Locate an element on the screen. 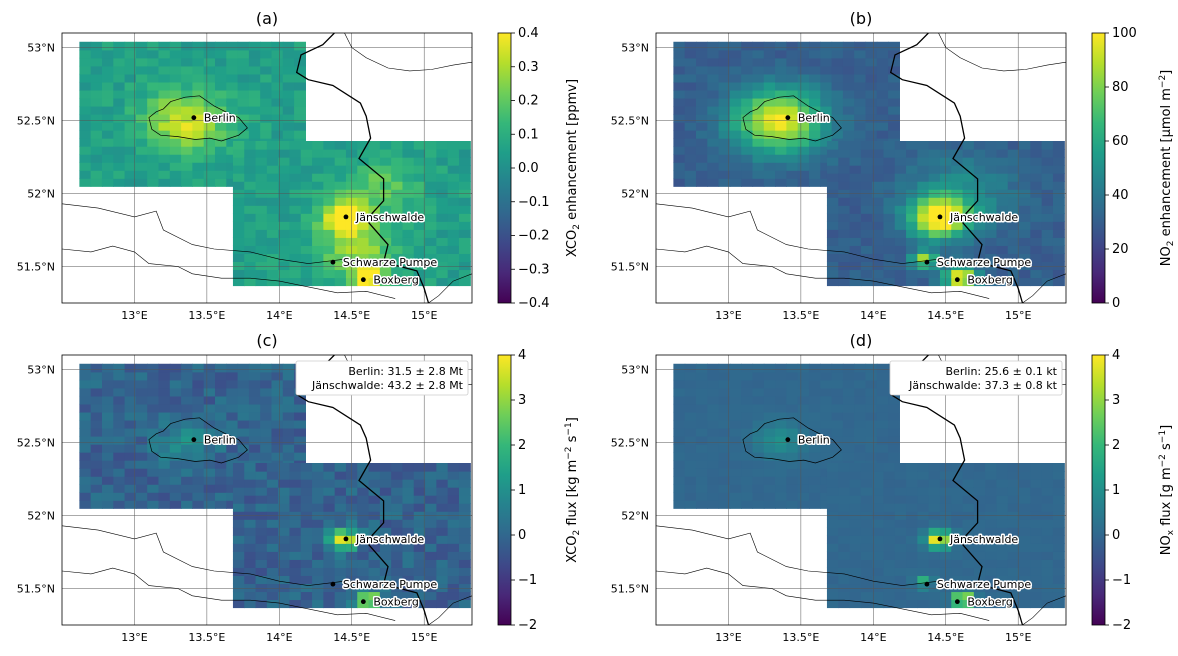 The image size is (1178, 656). y-tick-label: 52.5°N is located at coordinates (630, 121).